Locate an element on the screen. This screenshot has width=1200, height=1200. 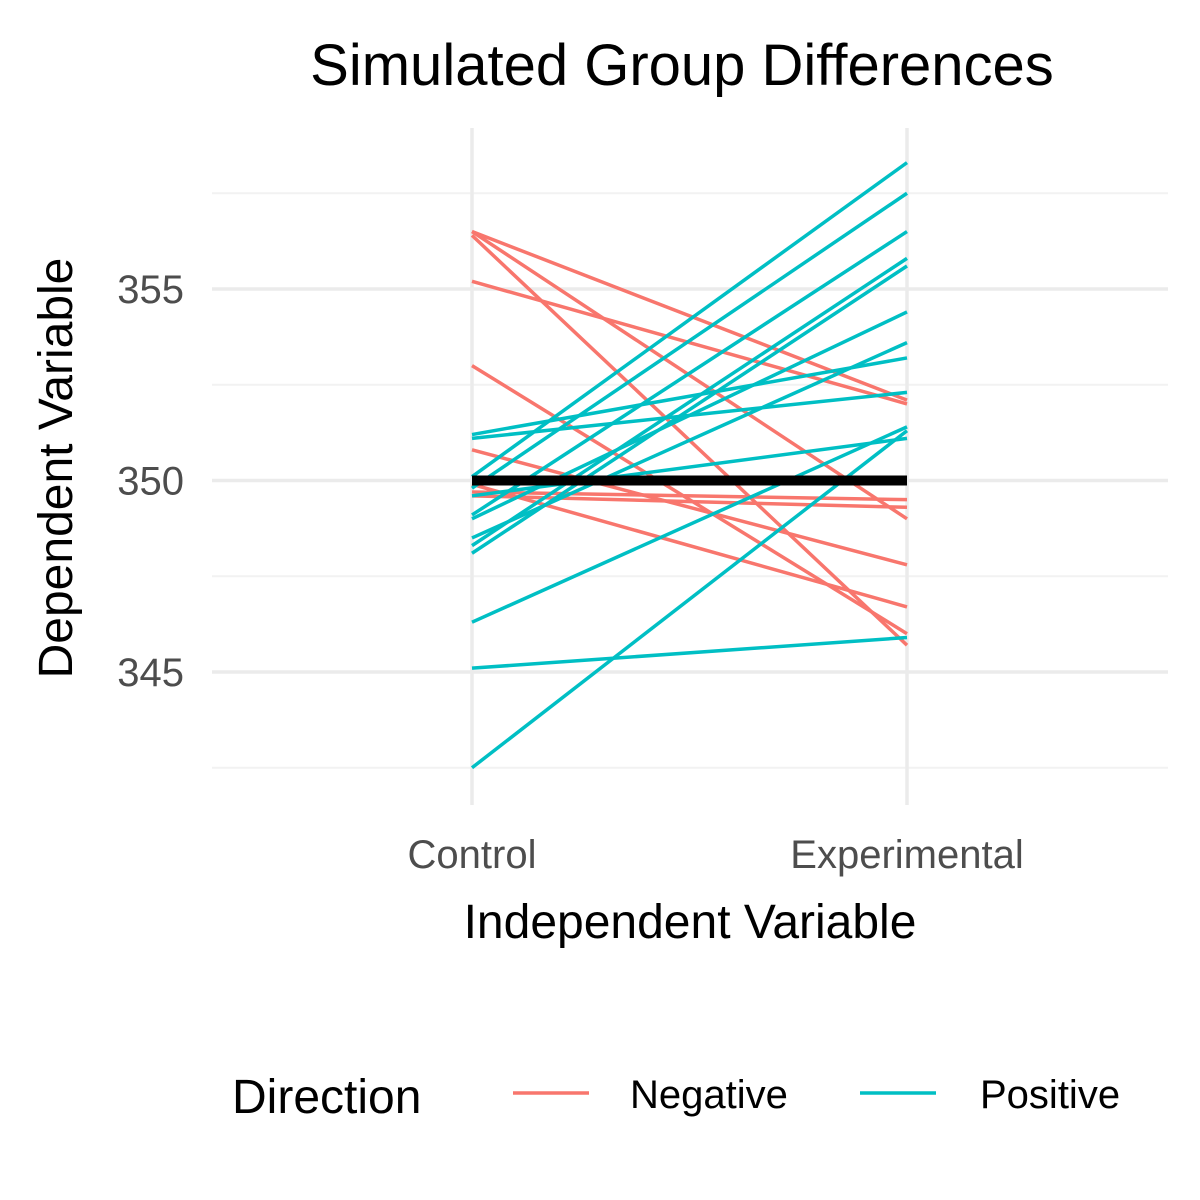
x-axis-title: Independent Variable is located at coordinates (690, 922).